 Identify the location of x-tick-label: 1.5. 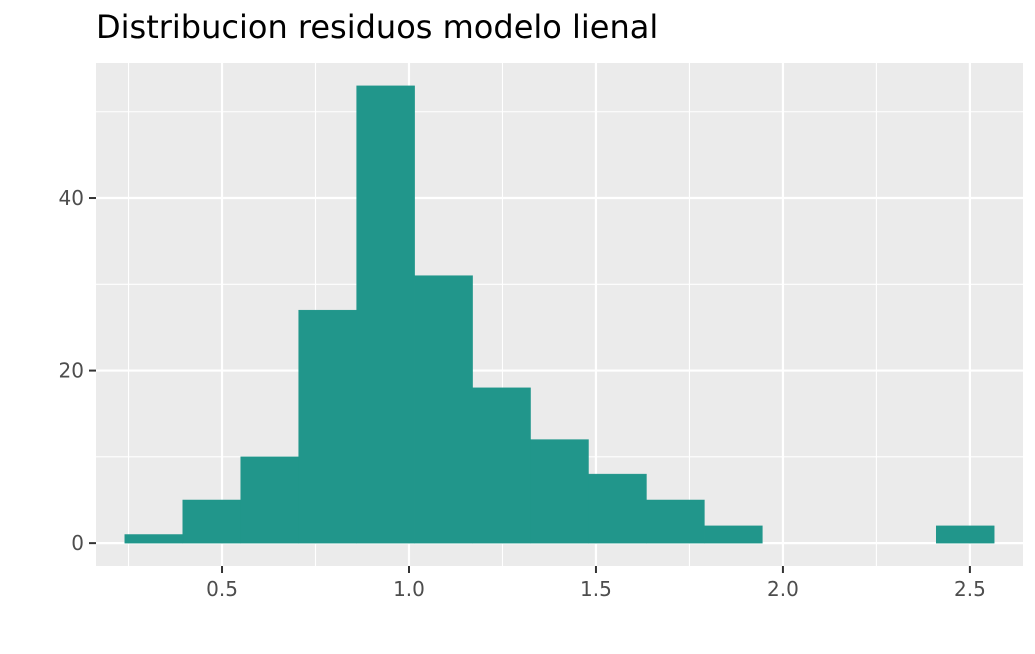
(596, 589).